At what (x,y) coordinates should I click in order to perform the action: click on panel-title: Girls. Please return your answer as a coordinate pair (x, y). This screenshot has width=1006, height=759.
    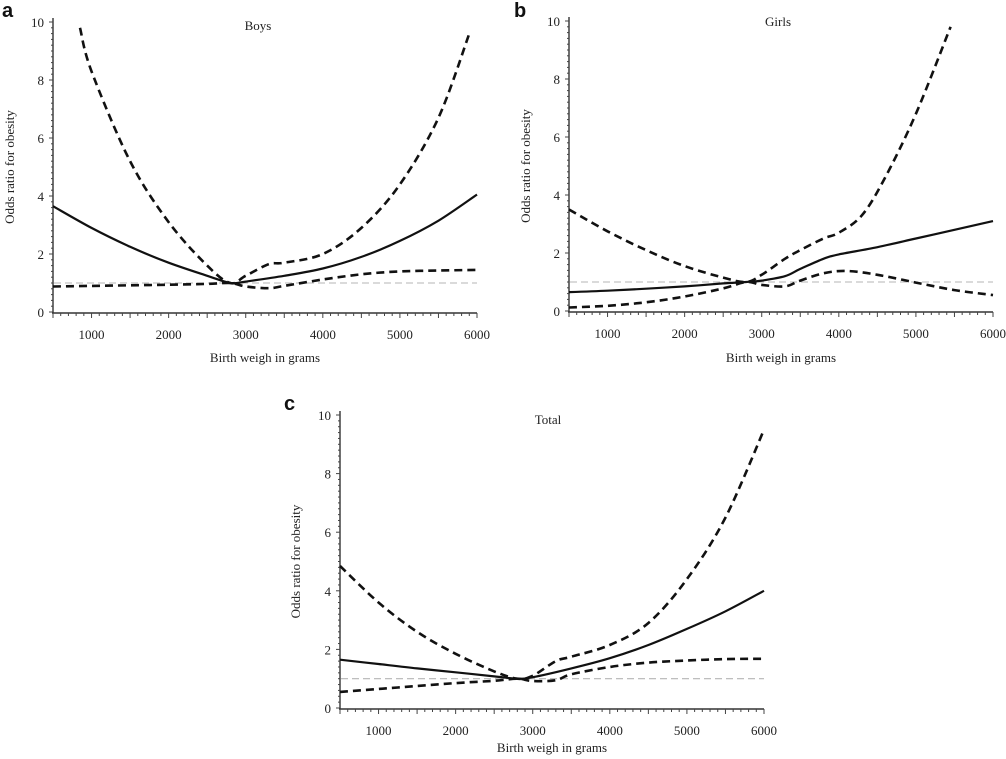
    Looking at the image, I should click on (778, 21).